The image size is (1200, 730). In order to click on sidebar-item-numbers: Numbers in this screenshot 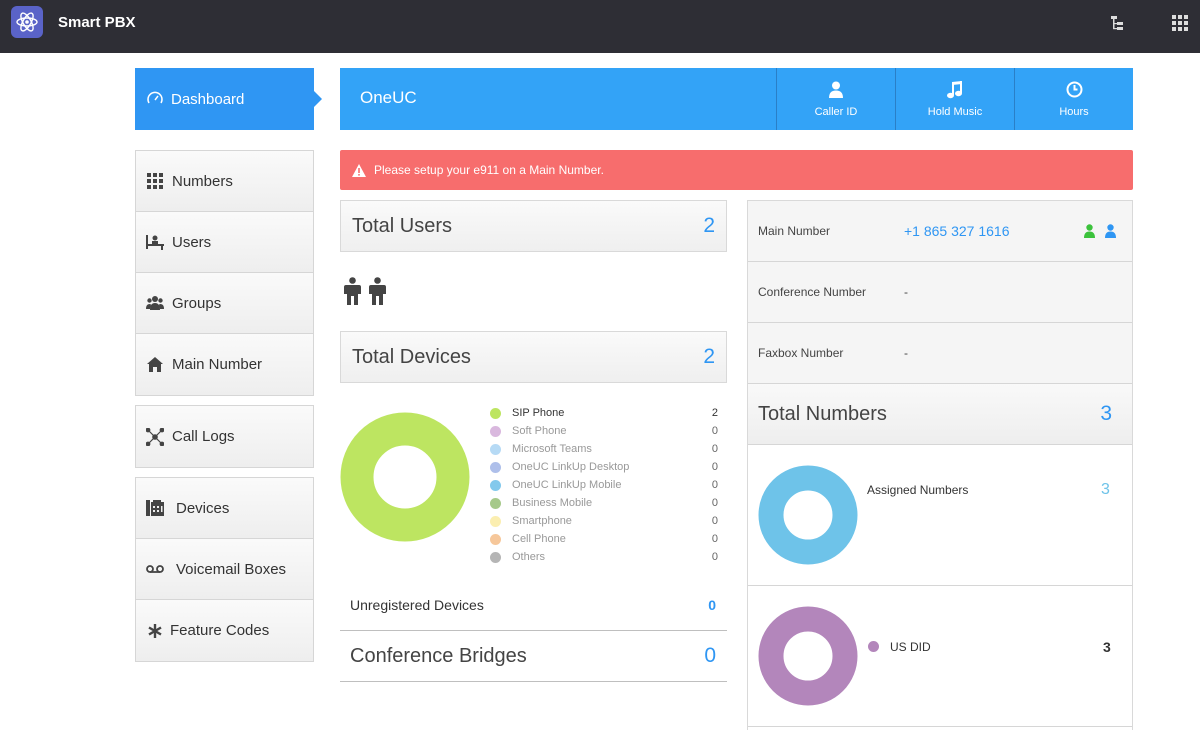, I will do `click(224, 181)`.